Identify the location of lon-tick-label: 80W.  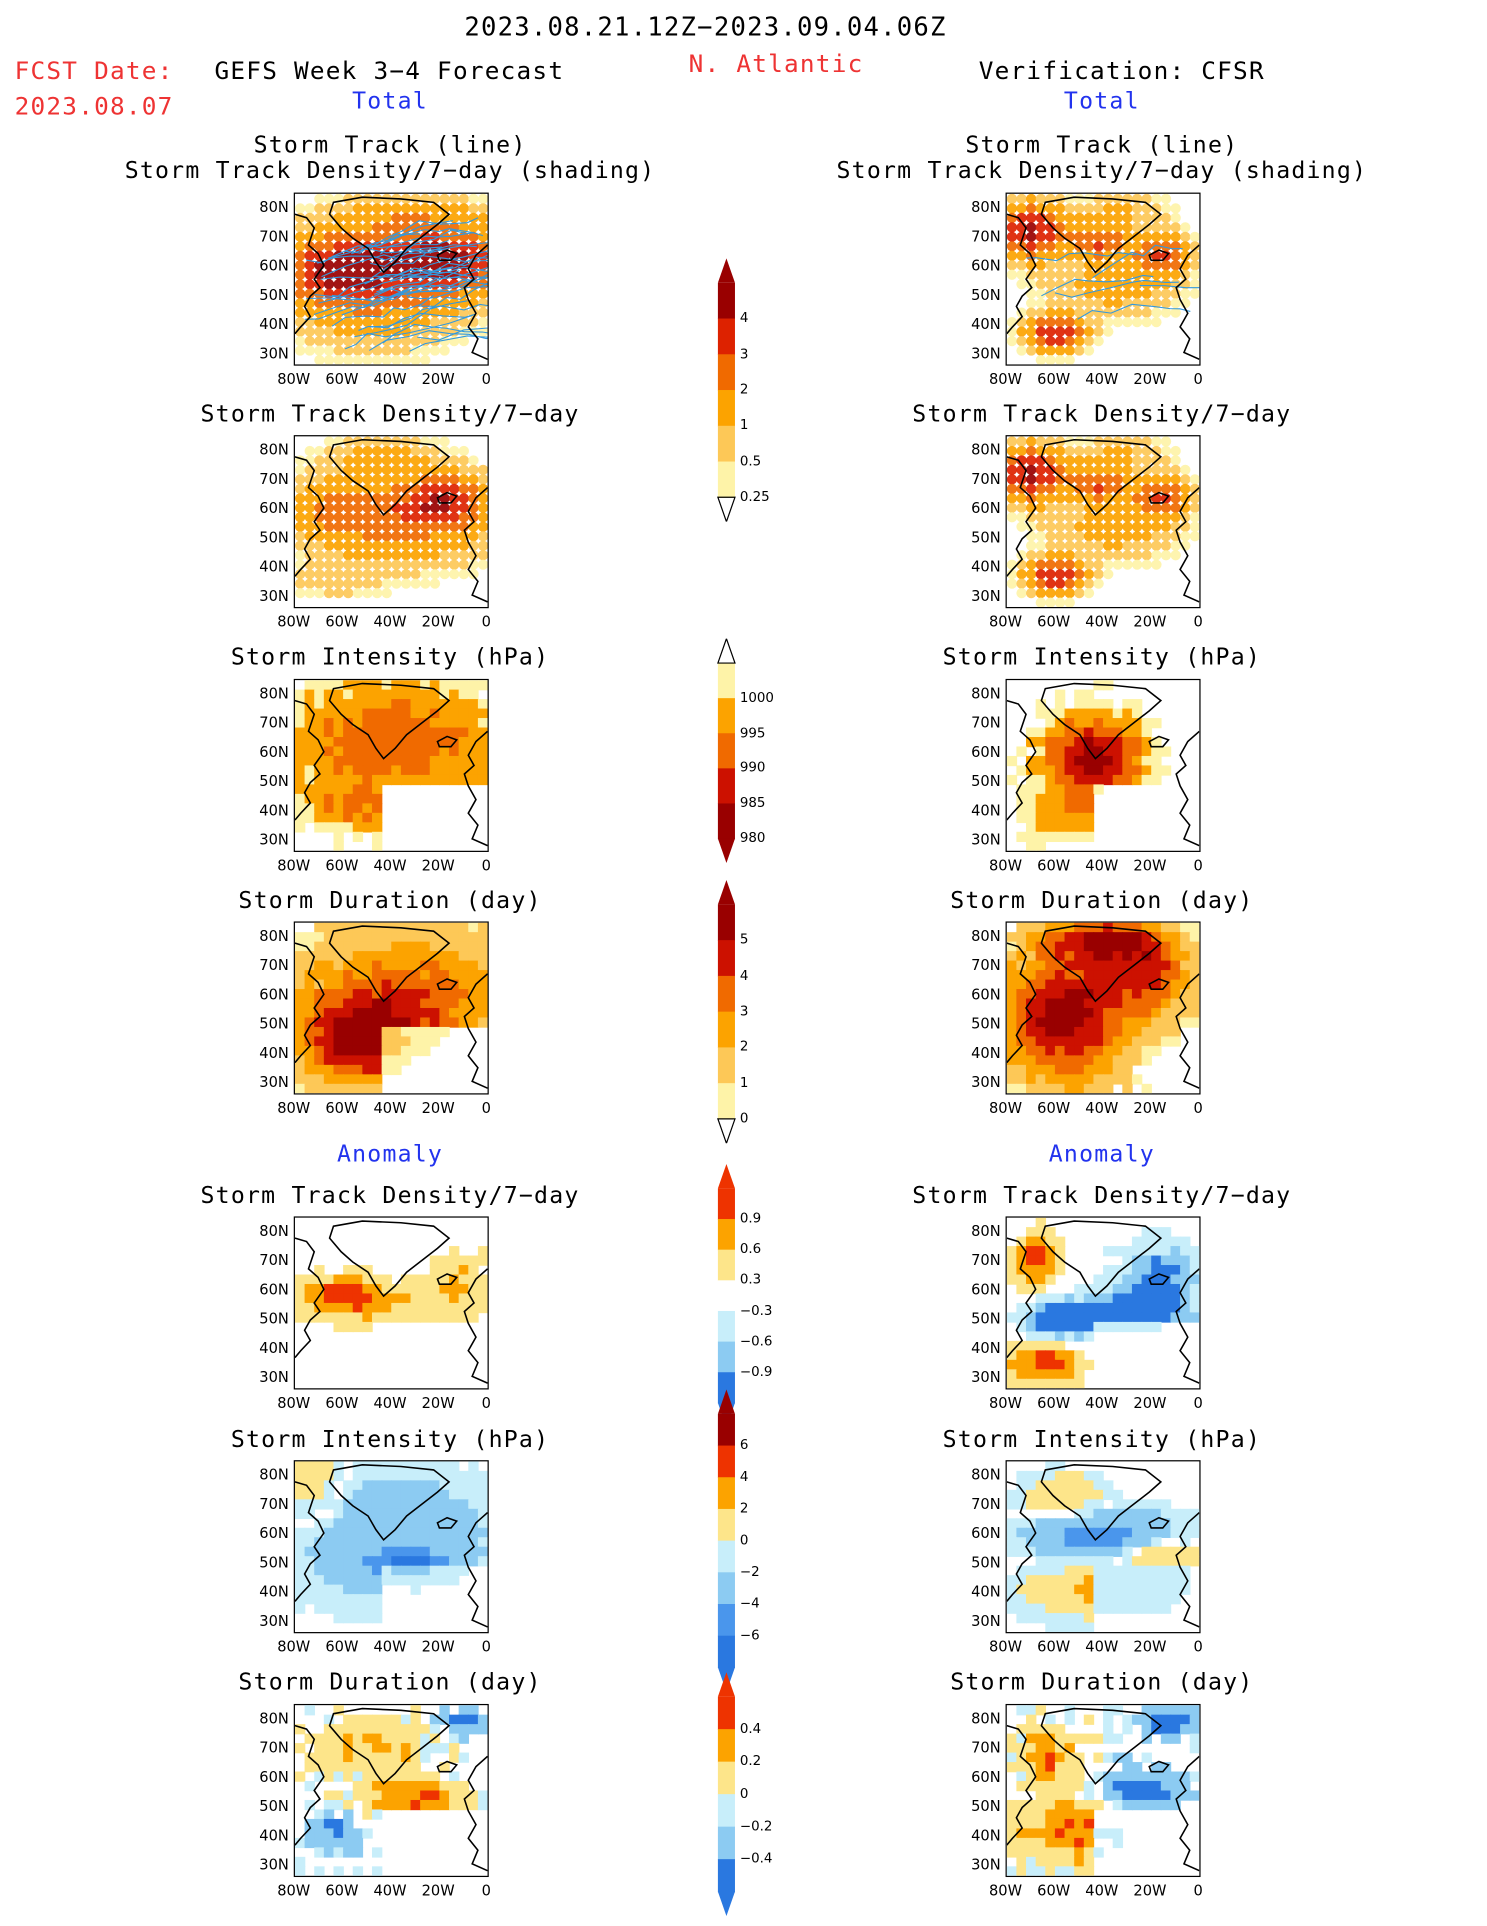
(294, 1108).